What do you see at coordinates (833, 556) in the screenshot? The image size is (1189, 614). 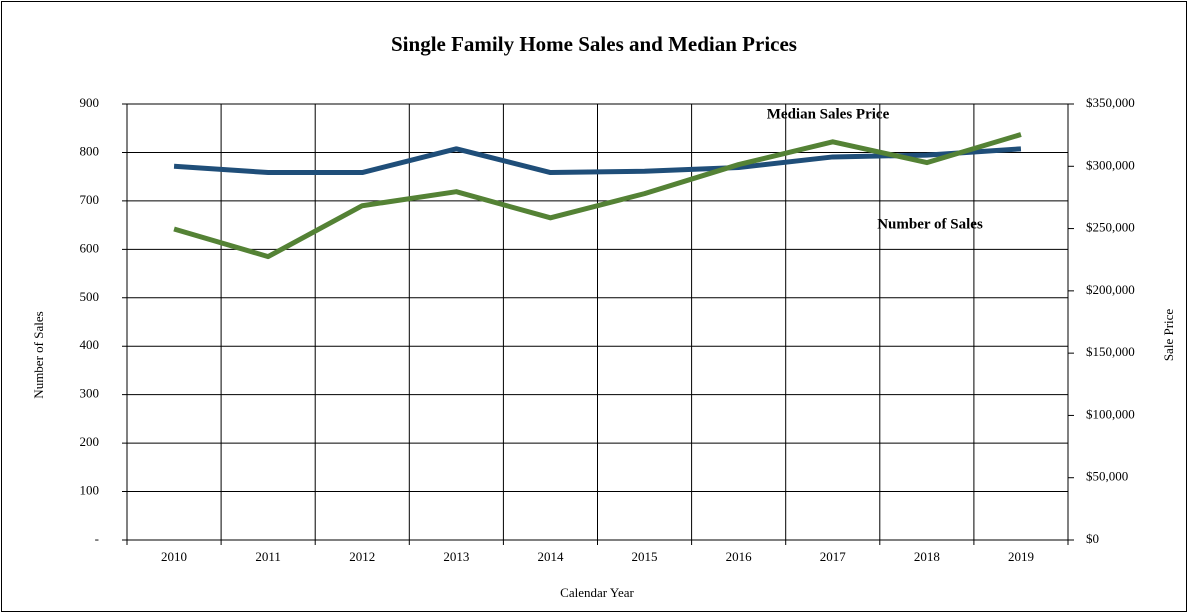 I see `x-tick-label: 2017` at bounding box center [833, 556].